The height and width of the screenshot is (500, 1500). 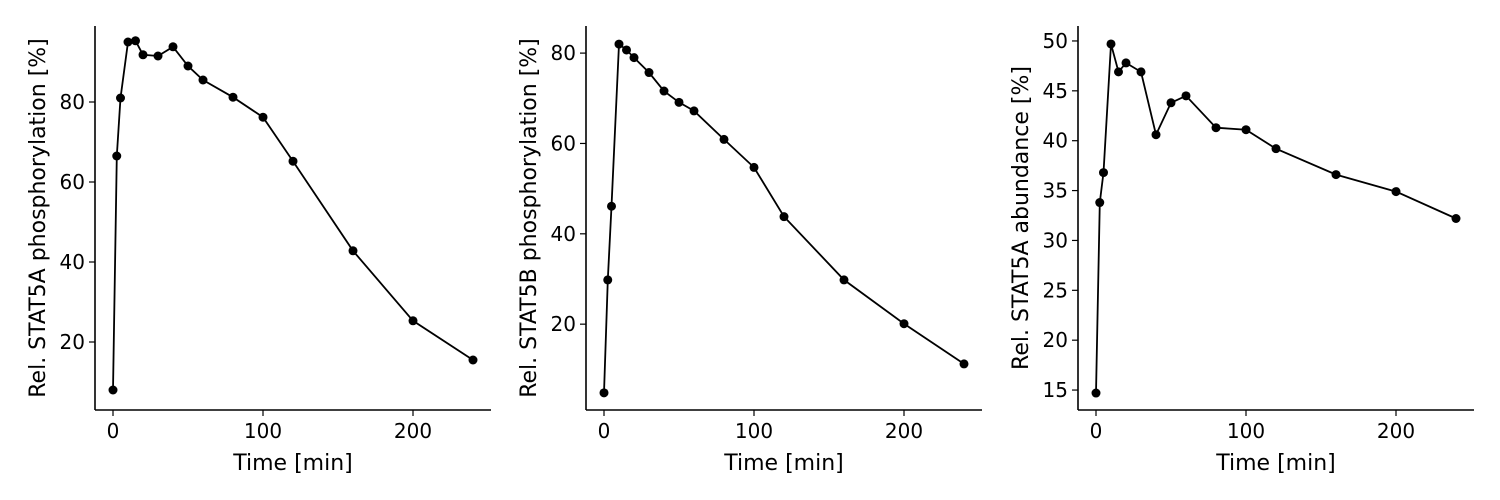 What do you see at coordinates (1055, 240) in the screenshot?
I see `y-tick-label: 30` at bounding box center [1055, 240].